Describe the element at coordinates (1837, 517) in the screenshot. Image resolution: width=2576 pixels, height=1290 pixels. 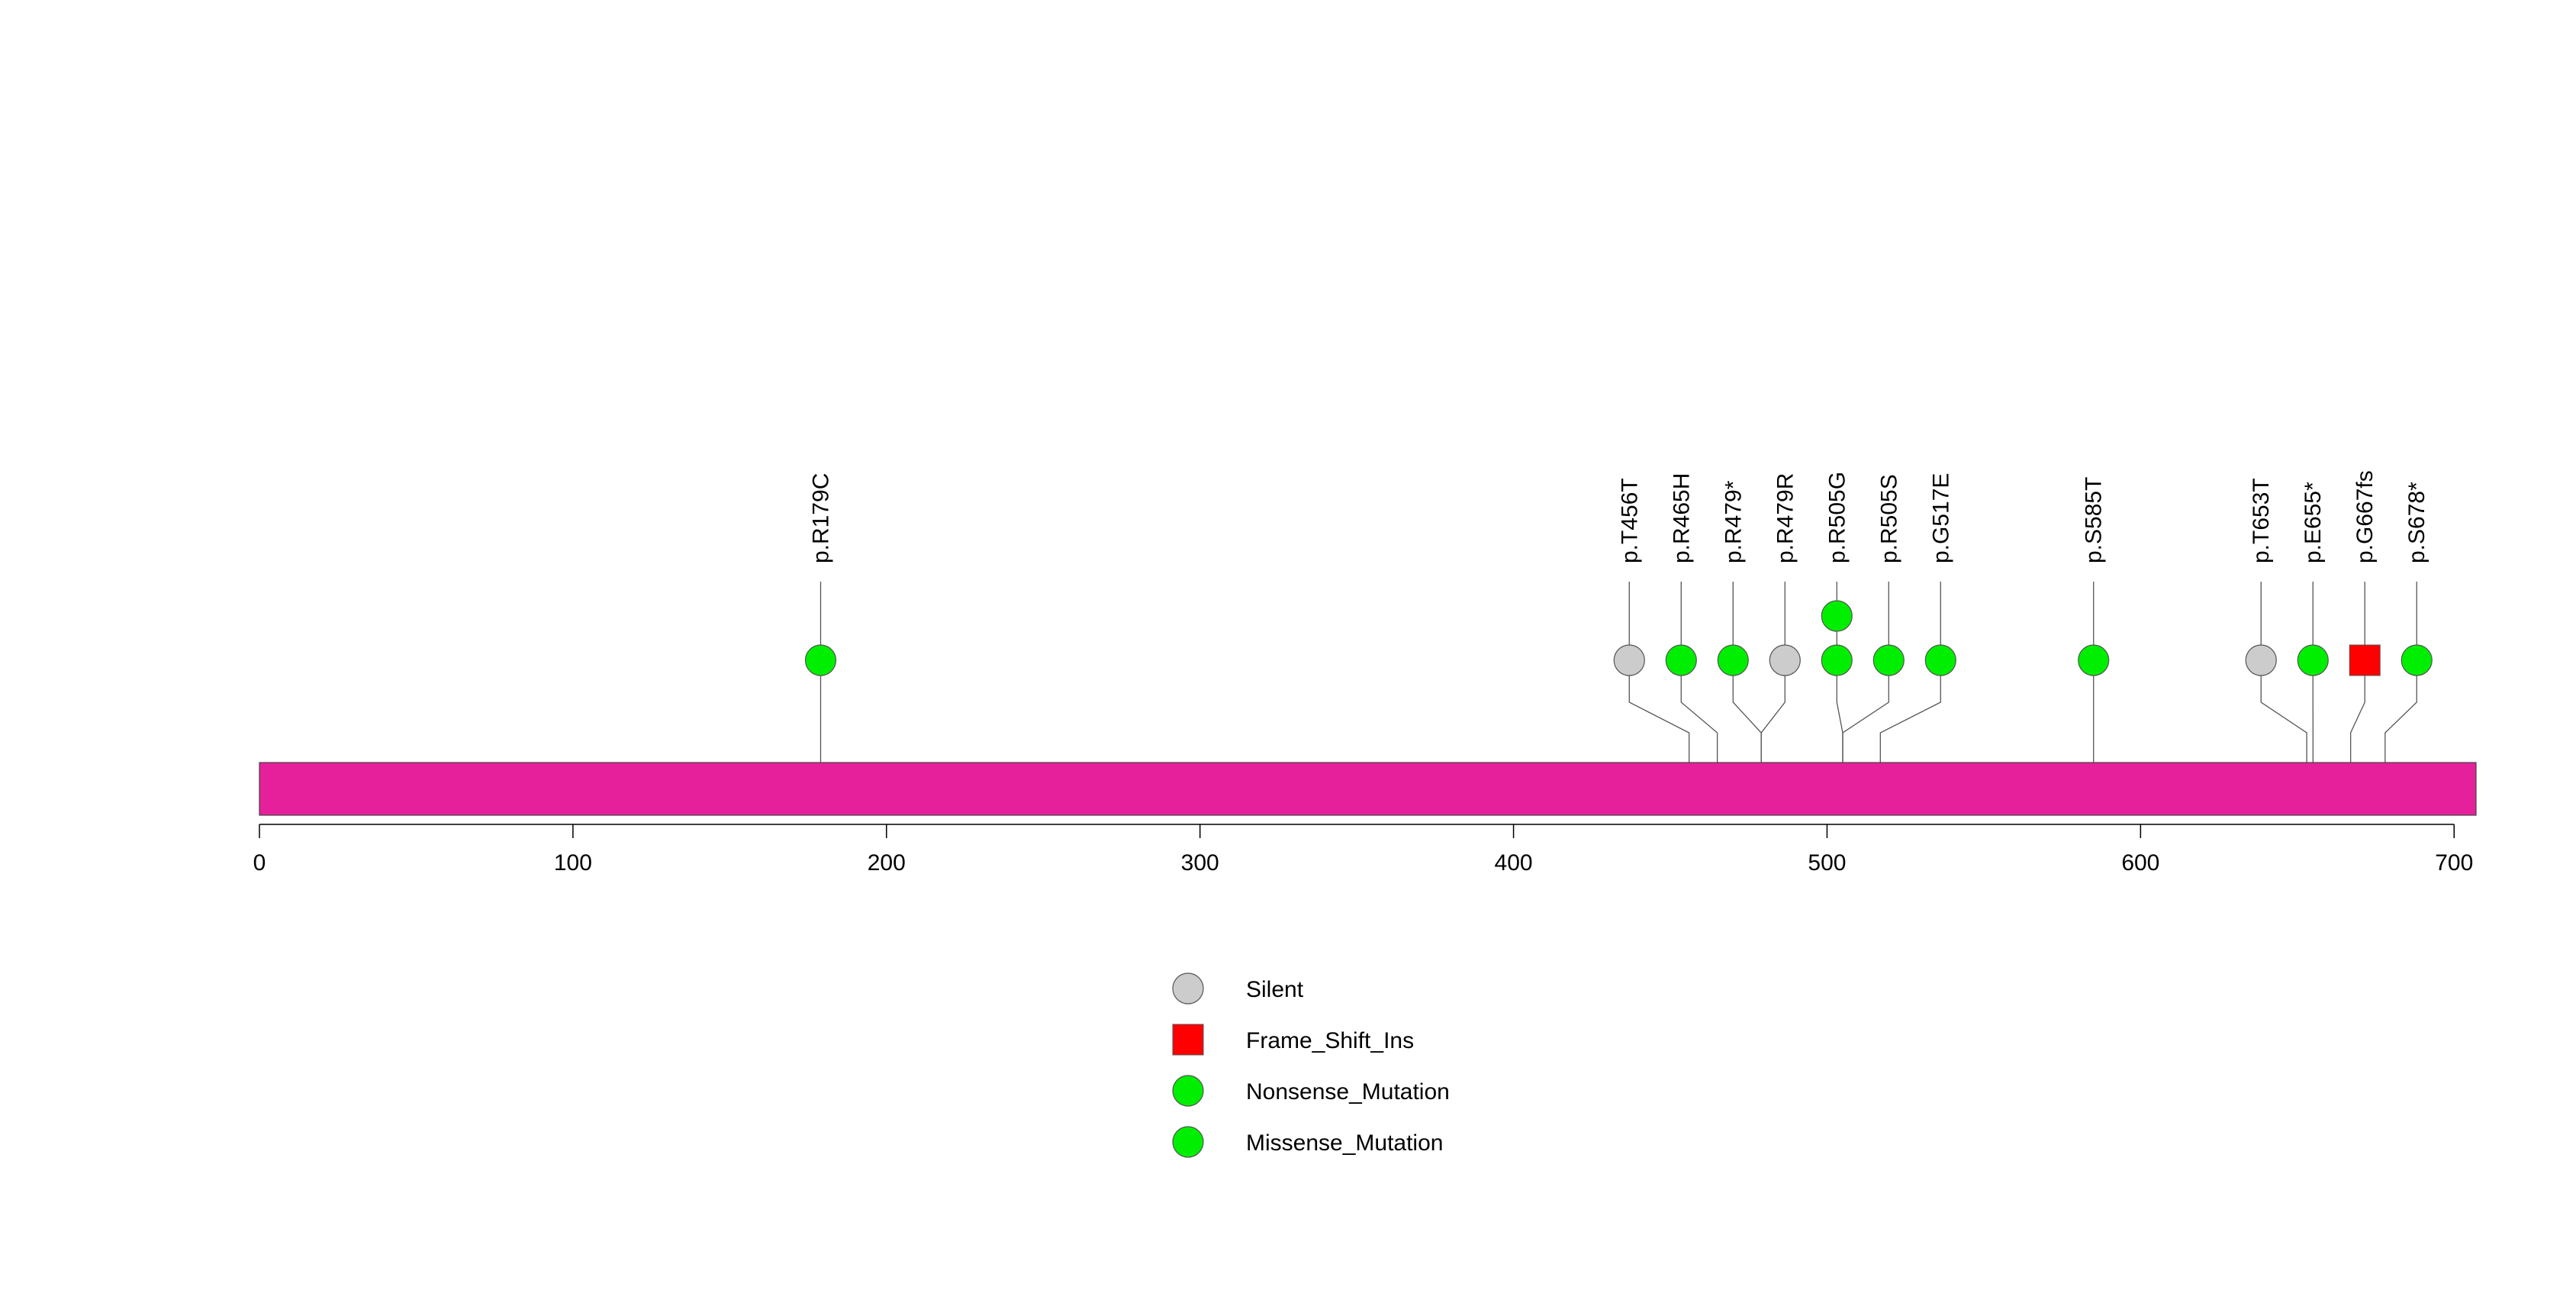
I see `mutation-p-r505g-label: p.R505G` at that location.